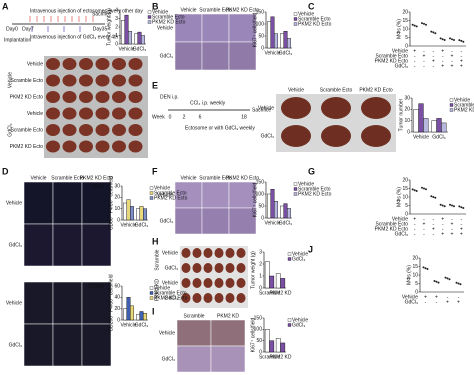  I want to click on label: Scramble, so click(157, 259).